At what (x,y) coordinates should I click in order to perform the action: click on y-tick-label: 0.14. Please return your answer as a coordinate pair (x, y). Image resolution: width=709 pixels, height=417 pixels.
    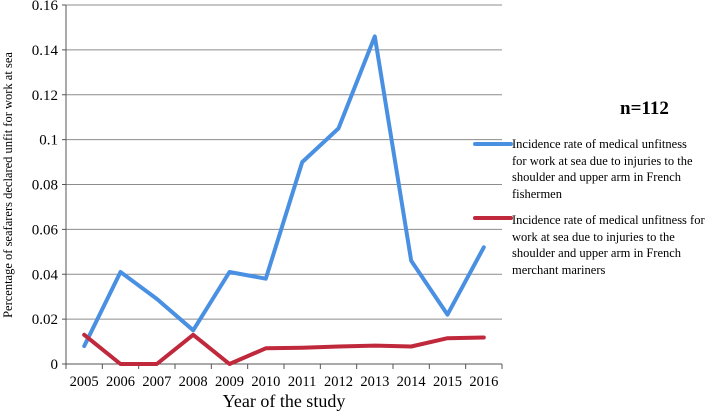
    Looking at the image, I should click on (45, 51).